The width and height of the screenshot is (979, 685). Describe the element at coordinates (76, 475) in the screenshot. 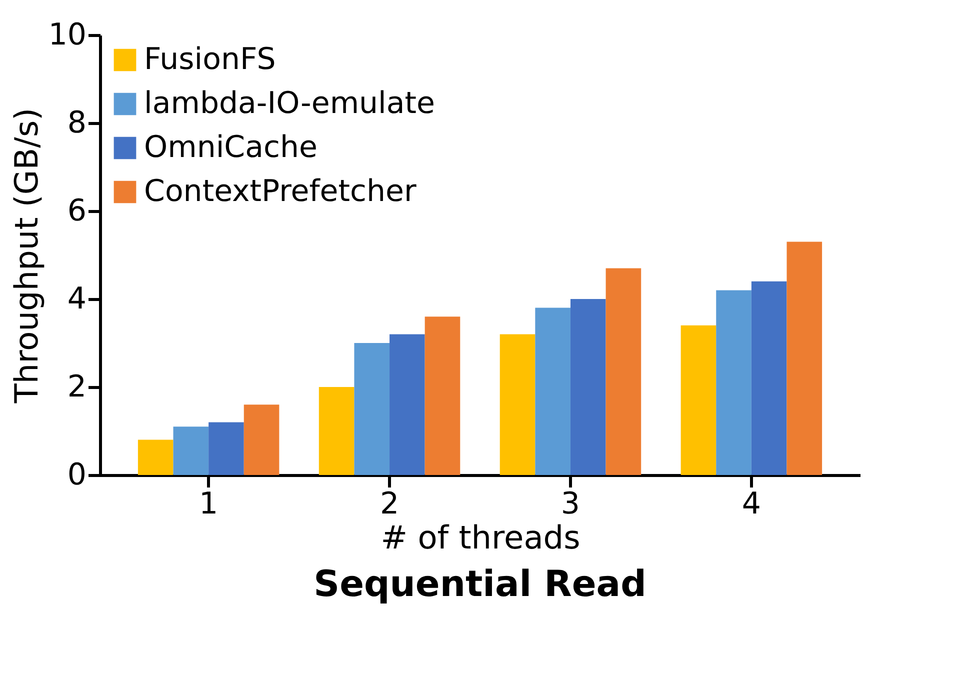

I see `y-tick-label: 0` at that location.